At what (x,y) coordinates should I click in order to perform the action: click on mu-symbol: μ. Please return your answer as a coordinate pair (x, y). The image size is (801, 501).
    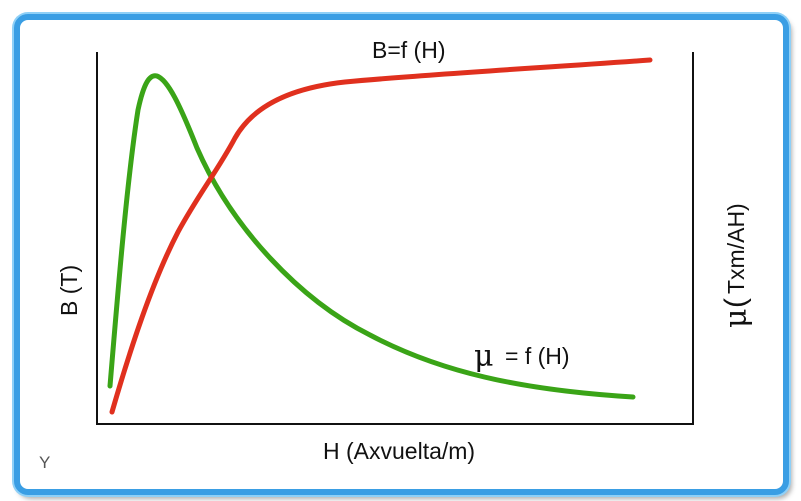
    Looking at the image, I should click on (484, 356).